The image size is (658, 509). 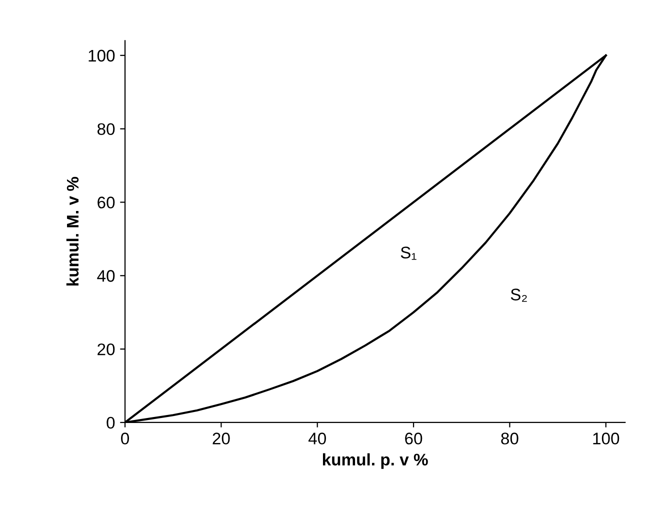 I want to click on y-axis-title: kumul. M. v %, so click(x=72, y=231).